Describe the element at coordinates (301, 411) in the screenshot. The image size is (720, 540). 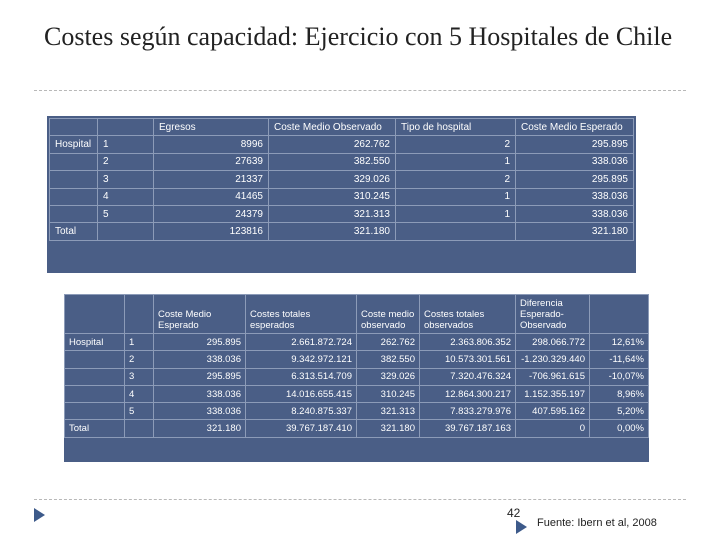
I see `table-cell: 8.240.875.337` at that location.